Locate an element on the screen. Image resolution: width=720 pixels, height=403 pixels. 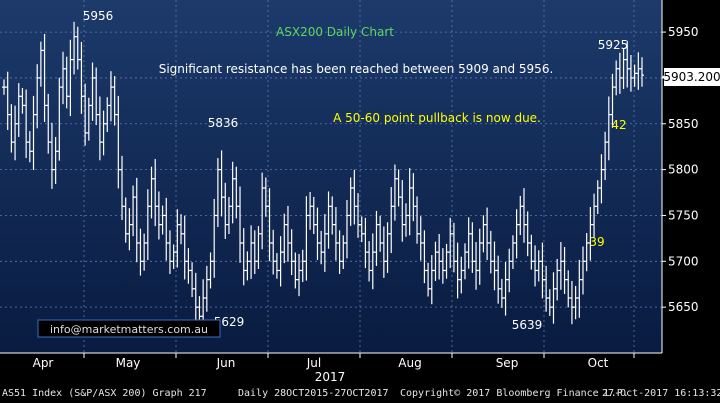
label-5836: 5836 is located at coordinates (223, 123).